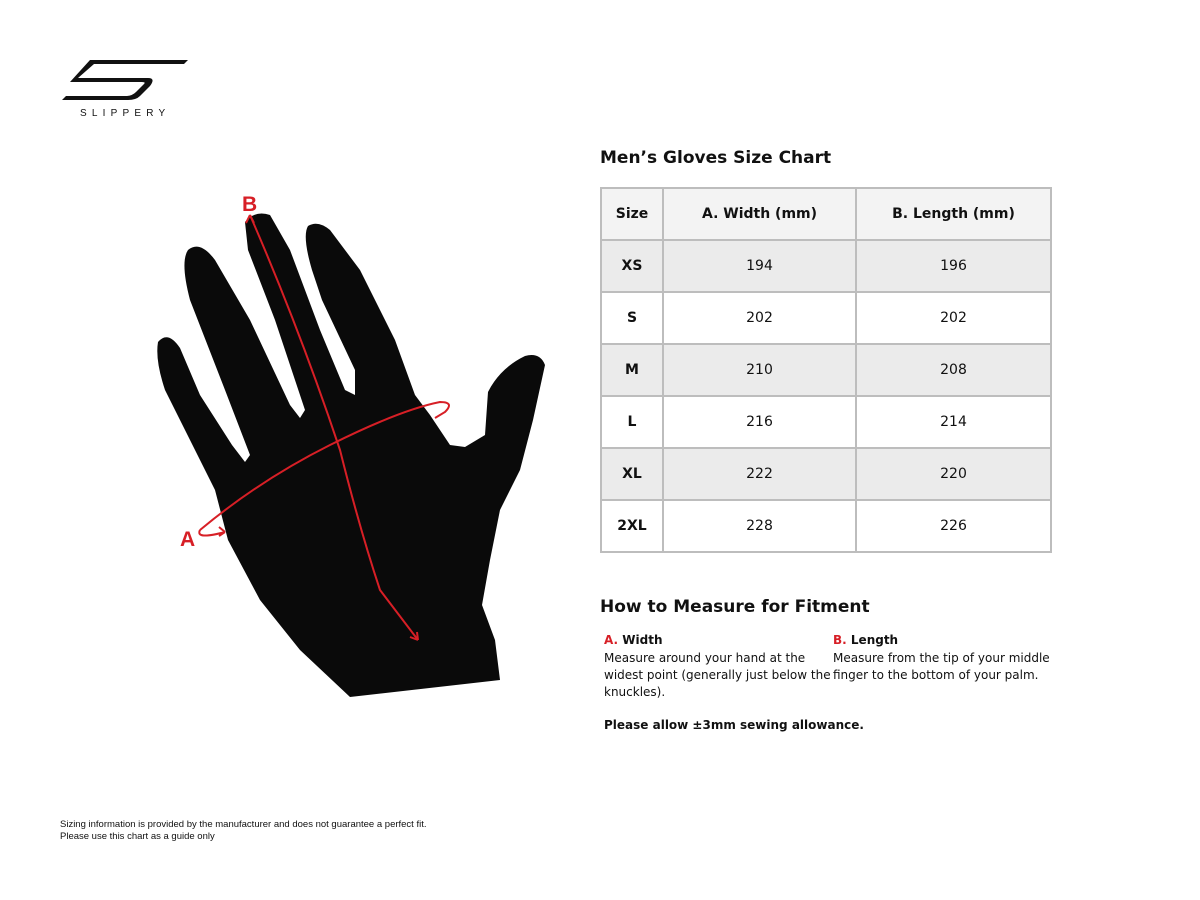 Image resolution: width=1200 pixels, height=900 pixels. I want to click on label-a: A, so click(187, 539).